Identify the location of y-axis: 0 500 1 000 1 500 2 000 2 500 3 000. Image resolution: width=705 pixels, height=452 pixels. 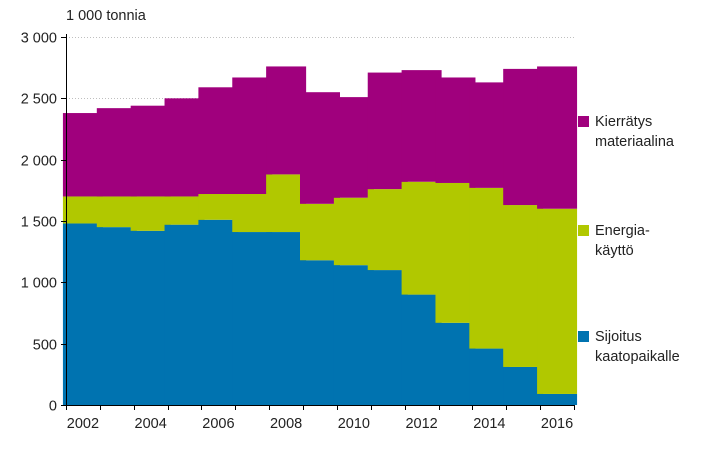
(44, 223).